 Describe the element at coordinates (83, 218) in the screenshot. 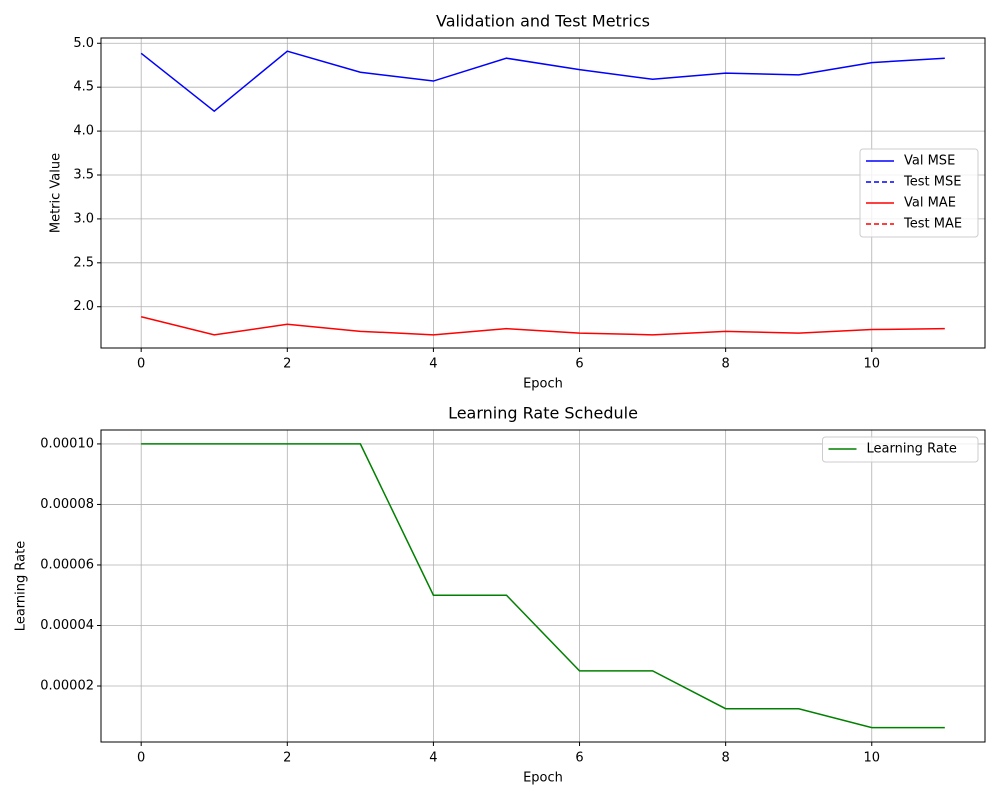

I see `y-tick-label: 3.0` at that location.